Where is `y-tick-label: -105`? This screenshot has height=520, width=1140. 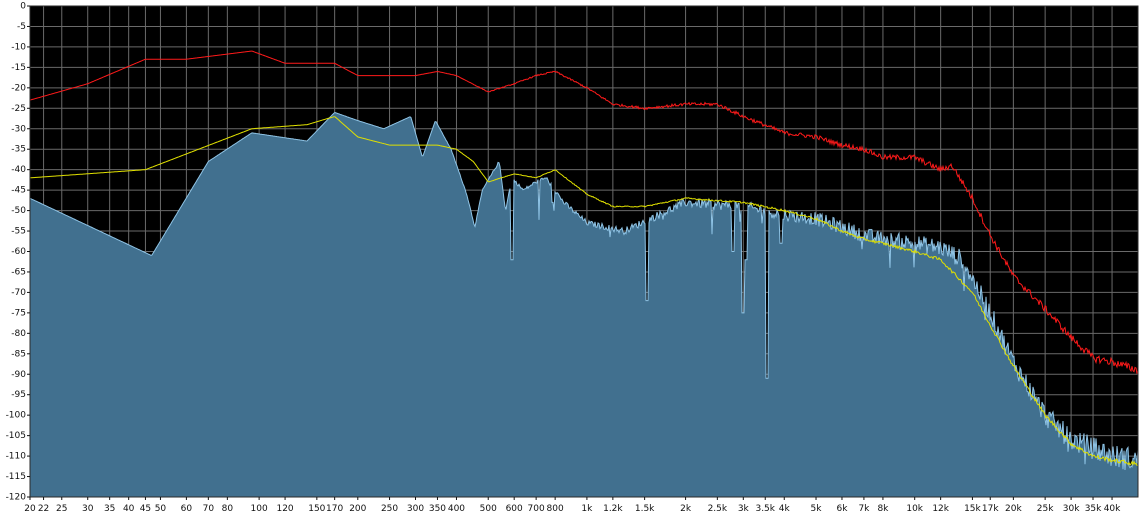
y-tick-label: -105 is located at coordinates (16, 436).